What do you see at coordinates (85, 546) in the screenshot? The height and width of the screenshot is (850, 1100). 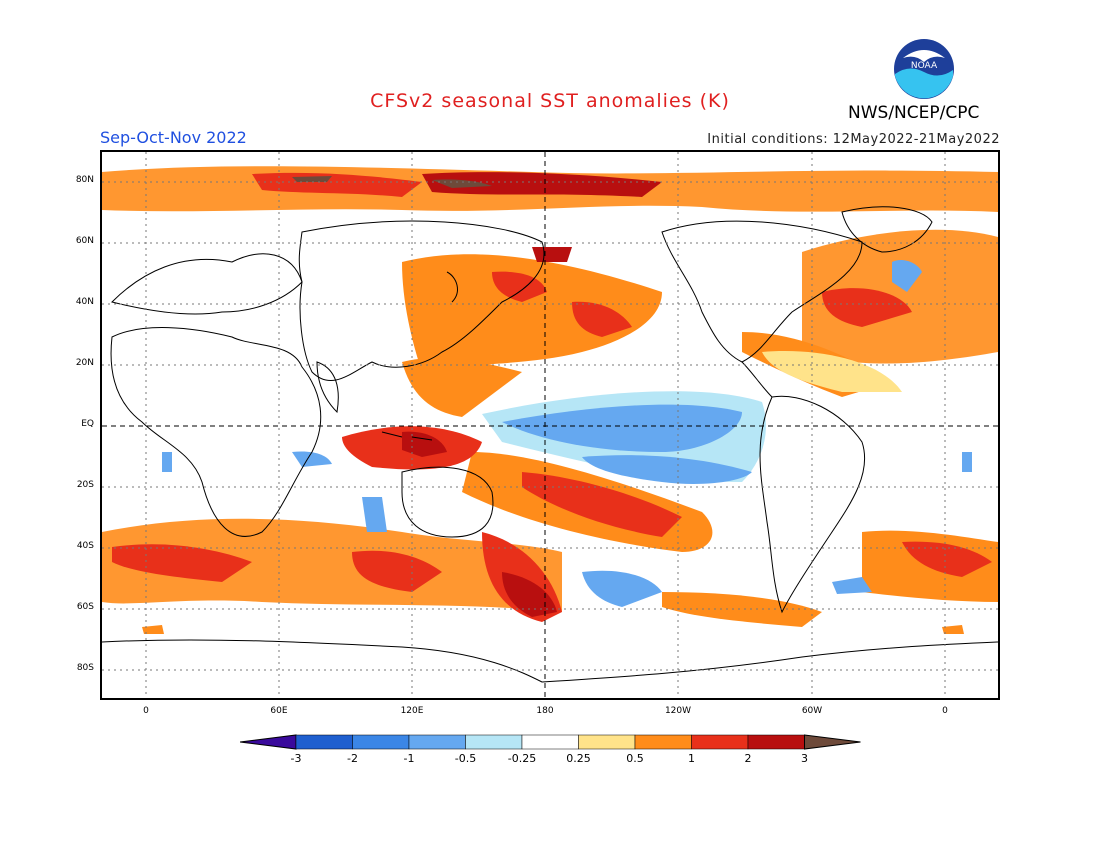 I see `lat-label-40s: 40S` at bounding box center [85, 546].